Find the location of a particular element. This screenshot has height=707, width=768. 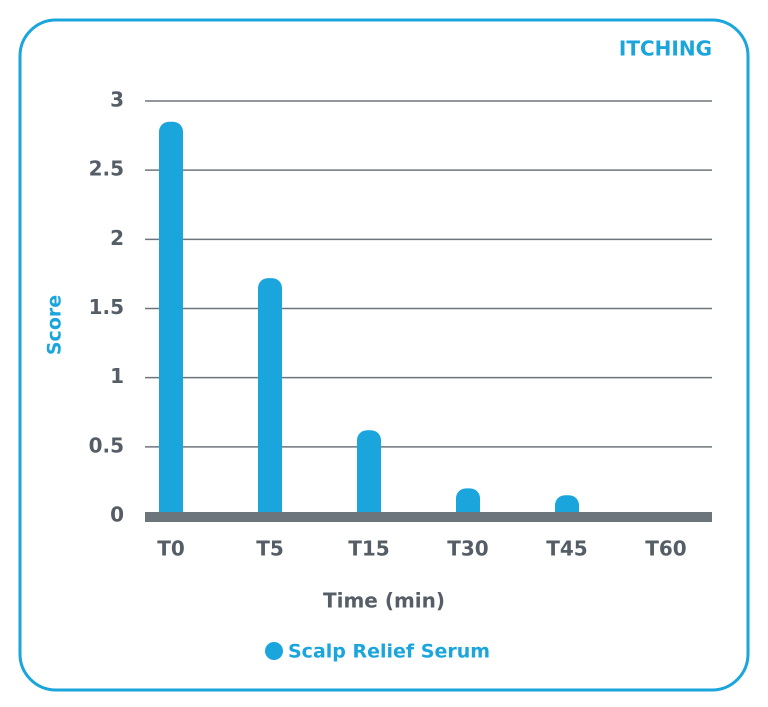

x-tick-label: T15 is located at coordinates (368, 549).